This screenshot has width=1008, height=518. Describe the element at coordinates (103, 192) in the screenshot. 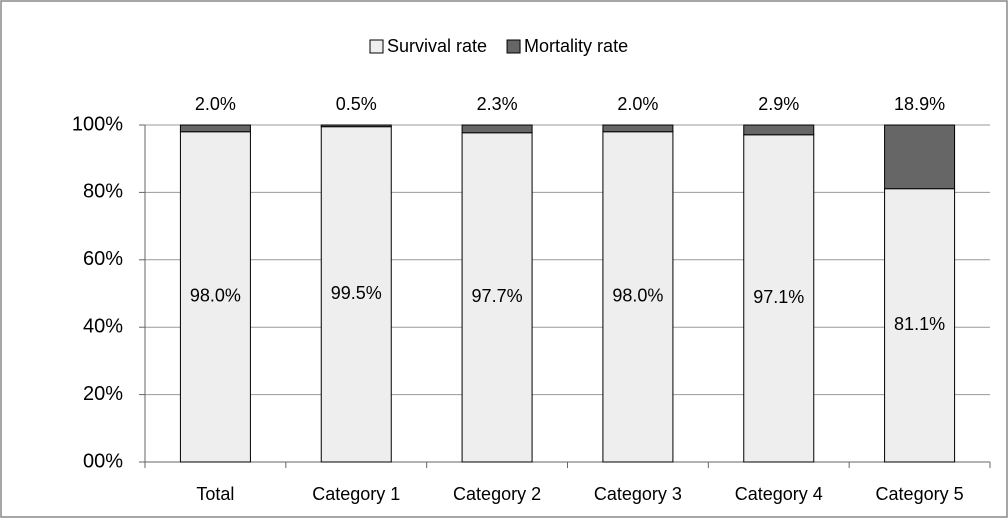

I see `y-tick-label: 80%` at that location.